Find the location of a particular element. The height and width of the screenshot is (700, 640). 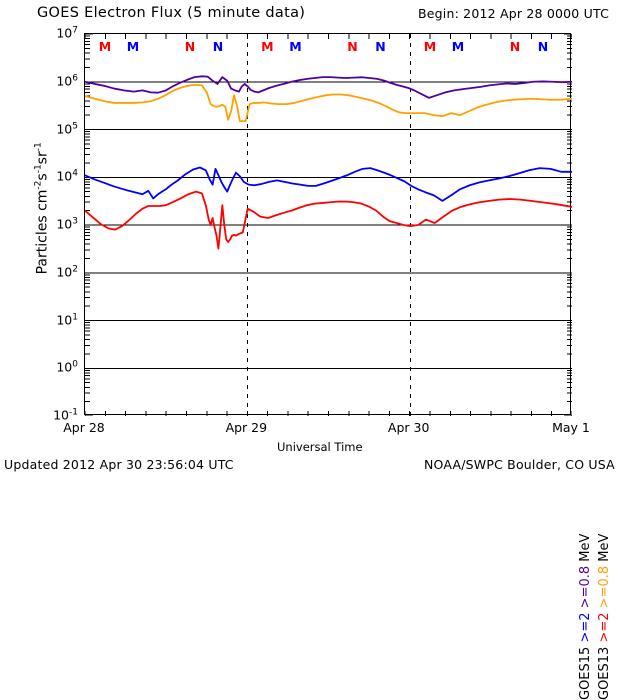

x-axis-label: Universal Time is located at coordinates (320, 447).